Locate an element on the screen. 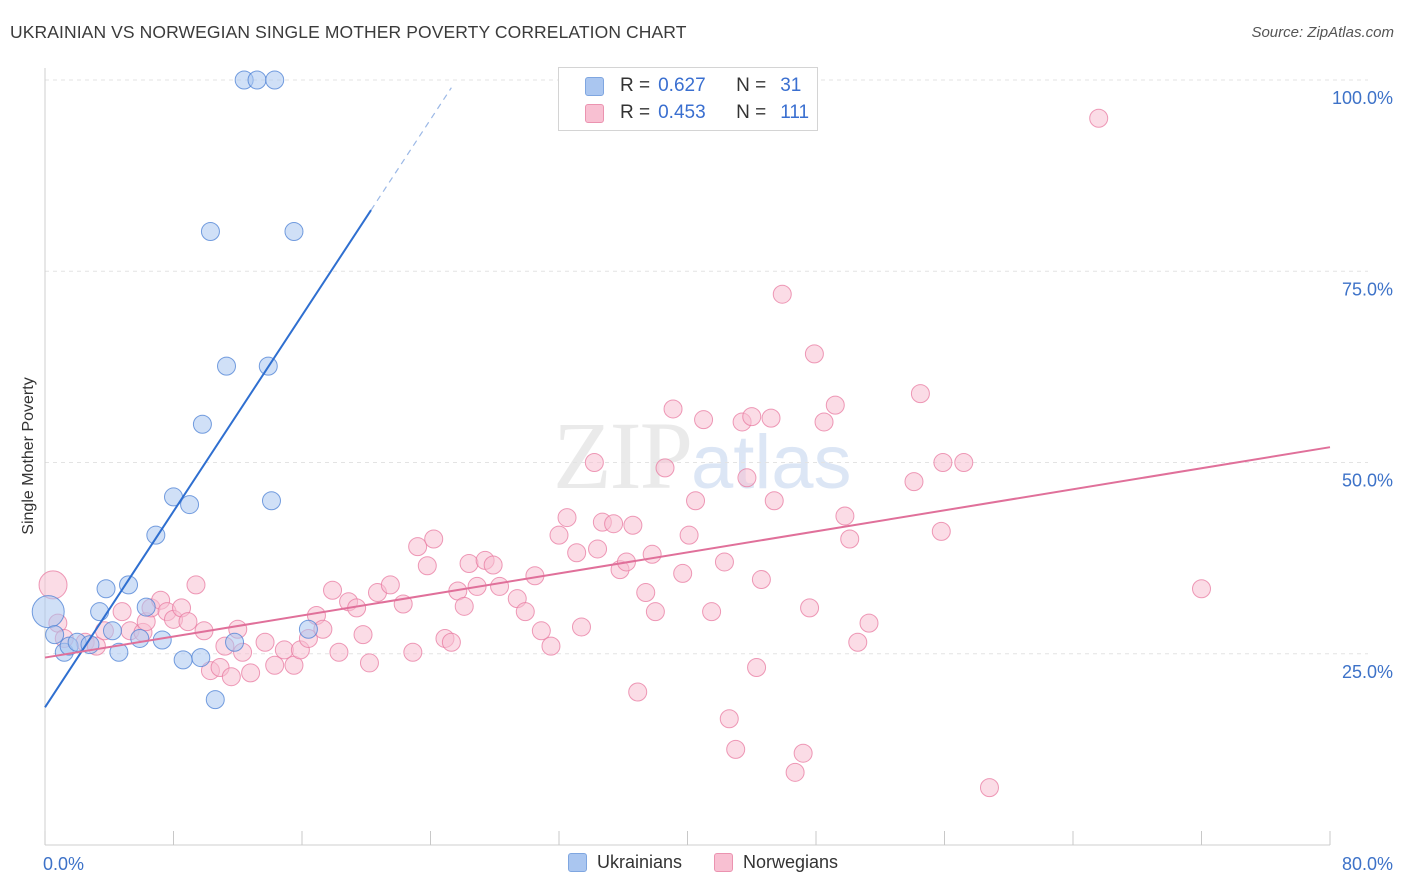 The height and width of the screenshot is (892, 1406). legend-r-value: 0.453 is located at coordinates (682, 112).